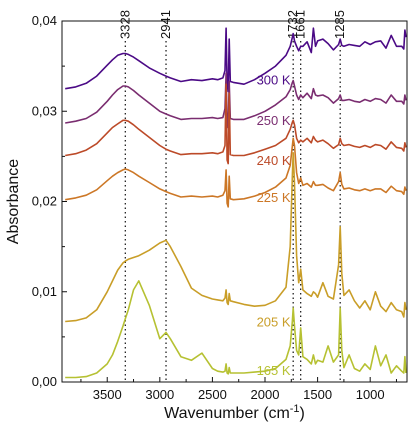  Describe the element at coordinates (13, 201) in the screenshot. I see `y-axis-title: Absorbance` at that location.